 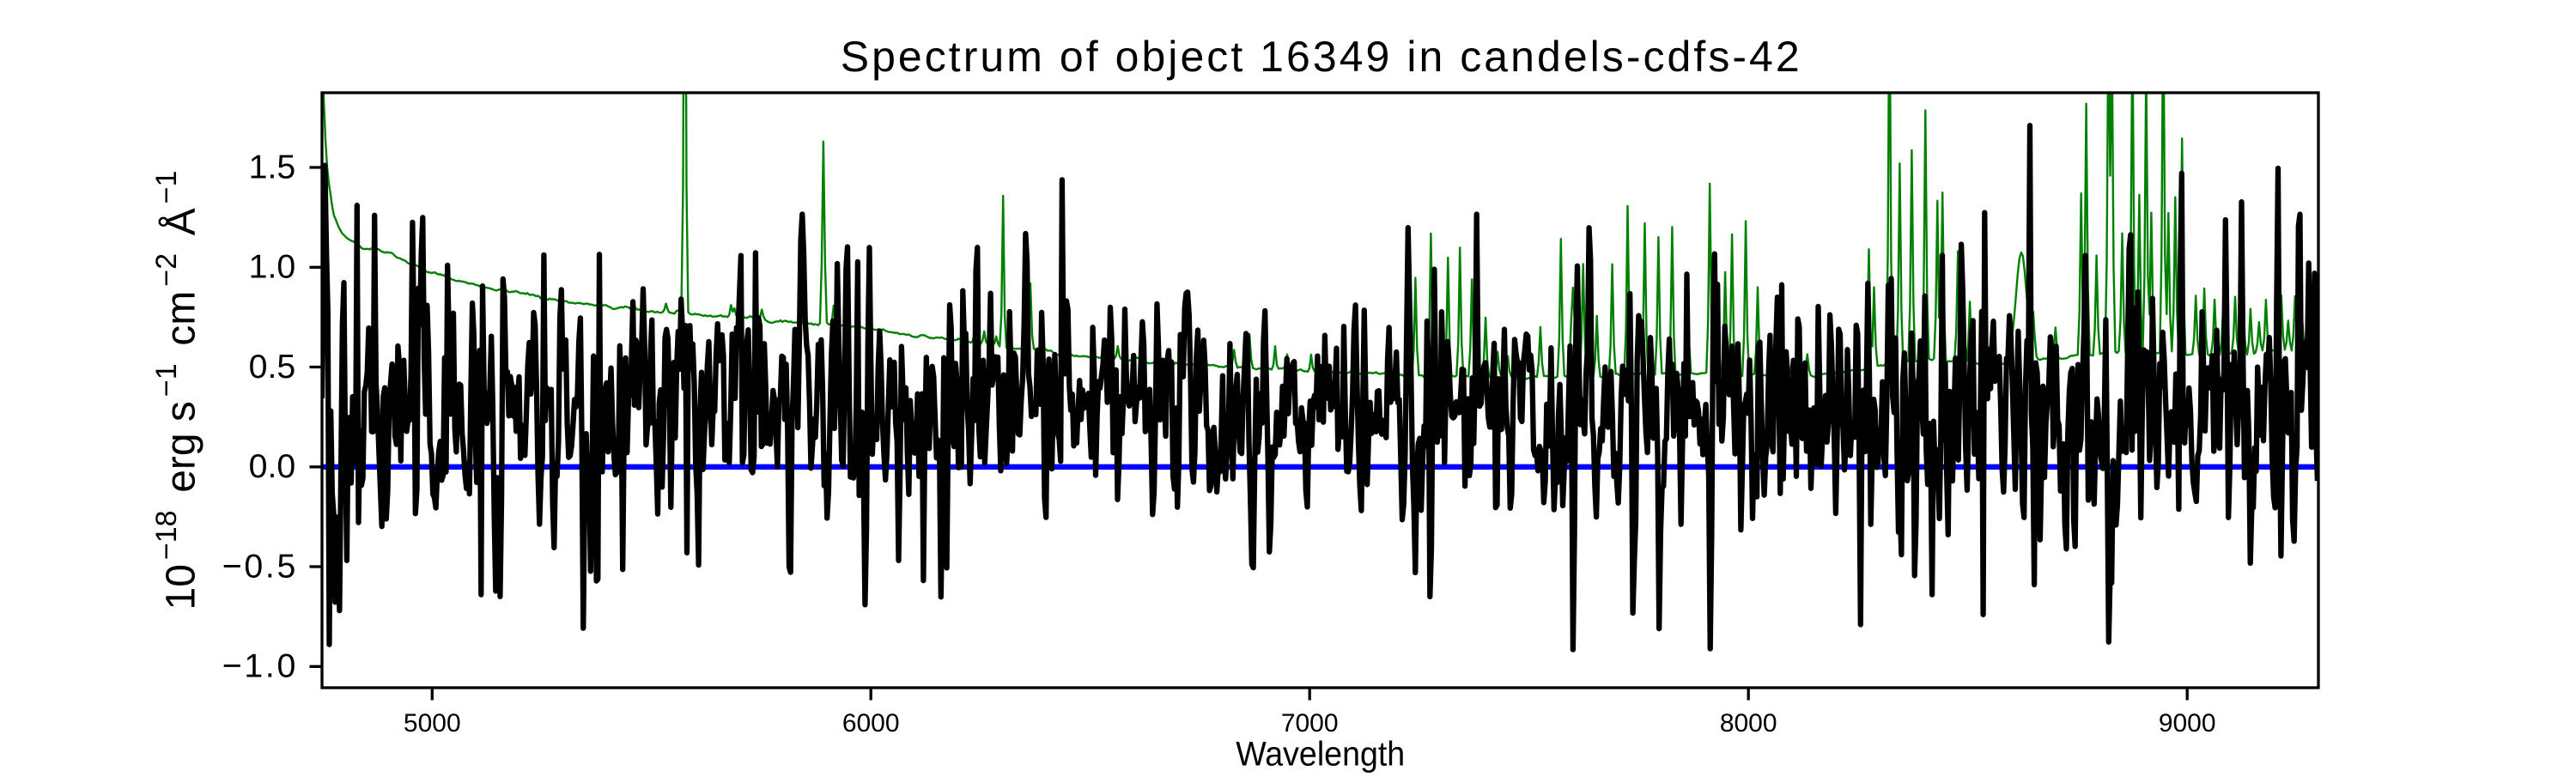 What do you see at coordinates (181, 318) in the screenshot?
I see `svg-text: cm` at bounding box center [181, 318].